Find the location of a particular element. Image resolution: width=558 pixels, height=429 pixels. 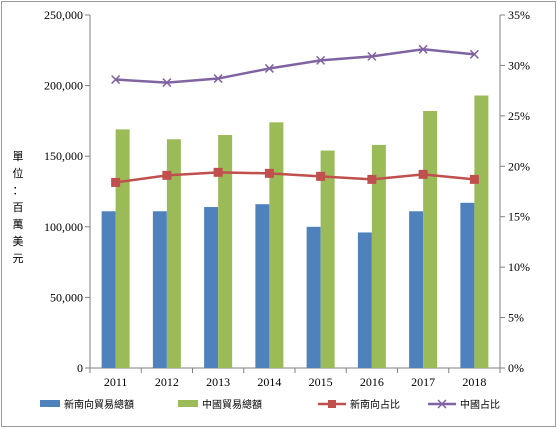

legend-item: 新南向占比 is located at coordinates (359, 404).